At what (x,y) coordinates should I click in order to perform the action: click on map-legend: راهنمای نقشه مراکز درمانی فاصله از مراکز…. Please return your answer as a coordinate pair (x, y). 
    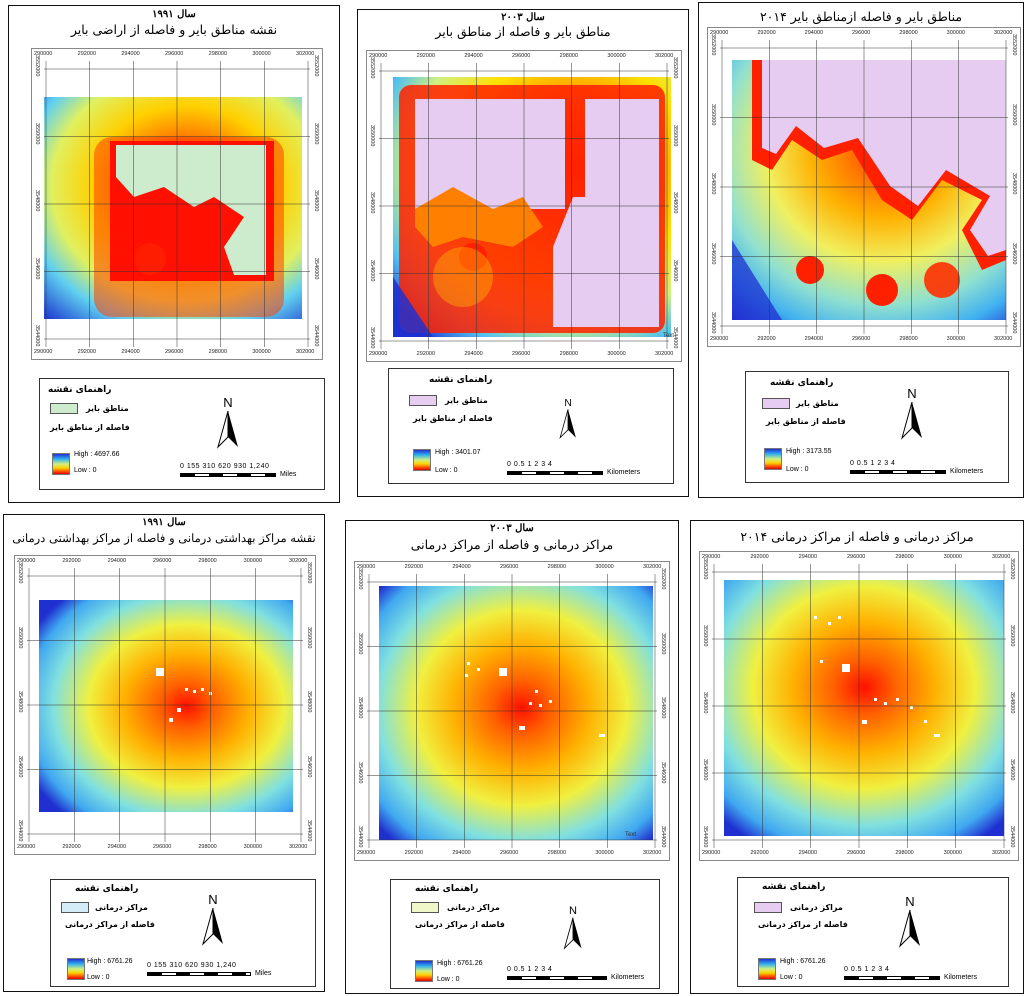
    Looking at the image, I should click on (183, 933).